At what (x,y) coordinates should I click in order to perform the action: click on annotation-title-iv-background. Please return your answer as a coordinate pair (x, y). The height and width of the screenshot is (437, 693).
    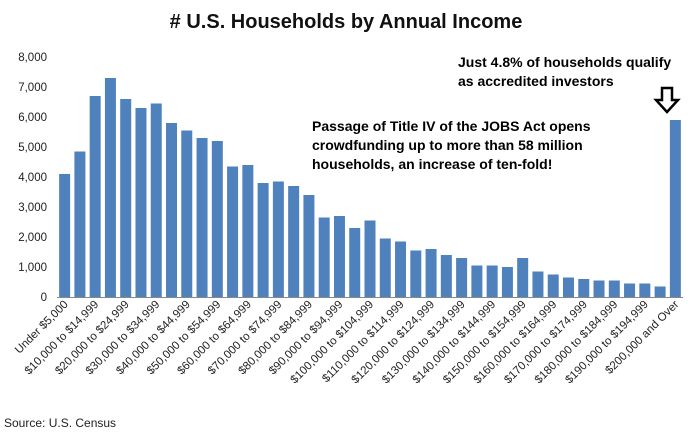
    Looking at the image, I should click on (458, 144).